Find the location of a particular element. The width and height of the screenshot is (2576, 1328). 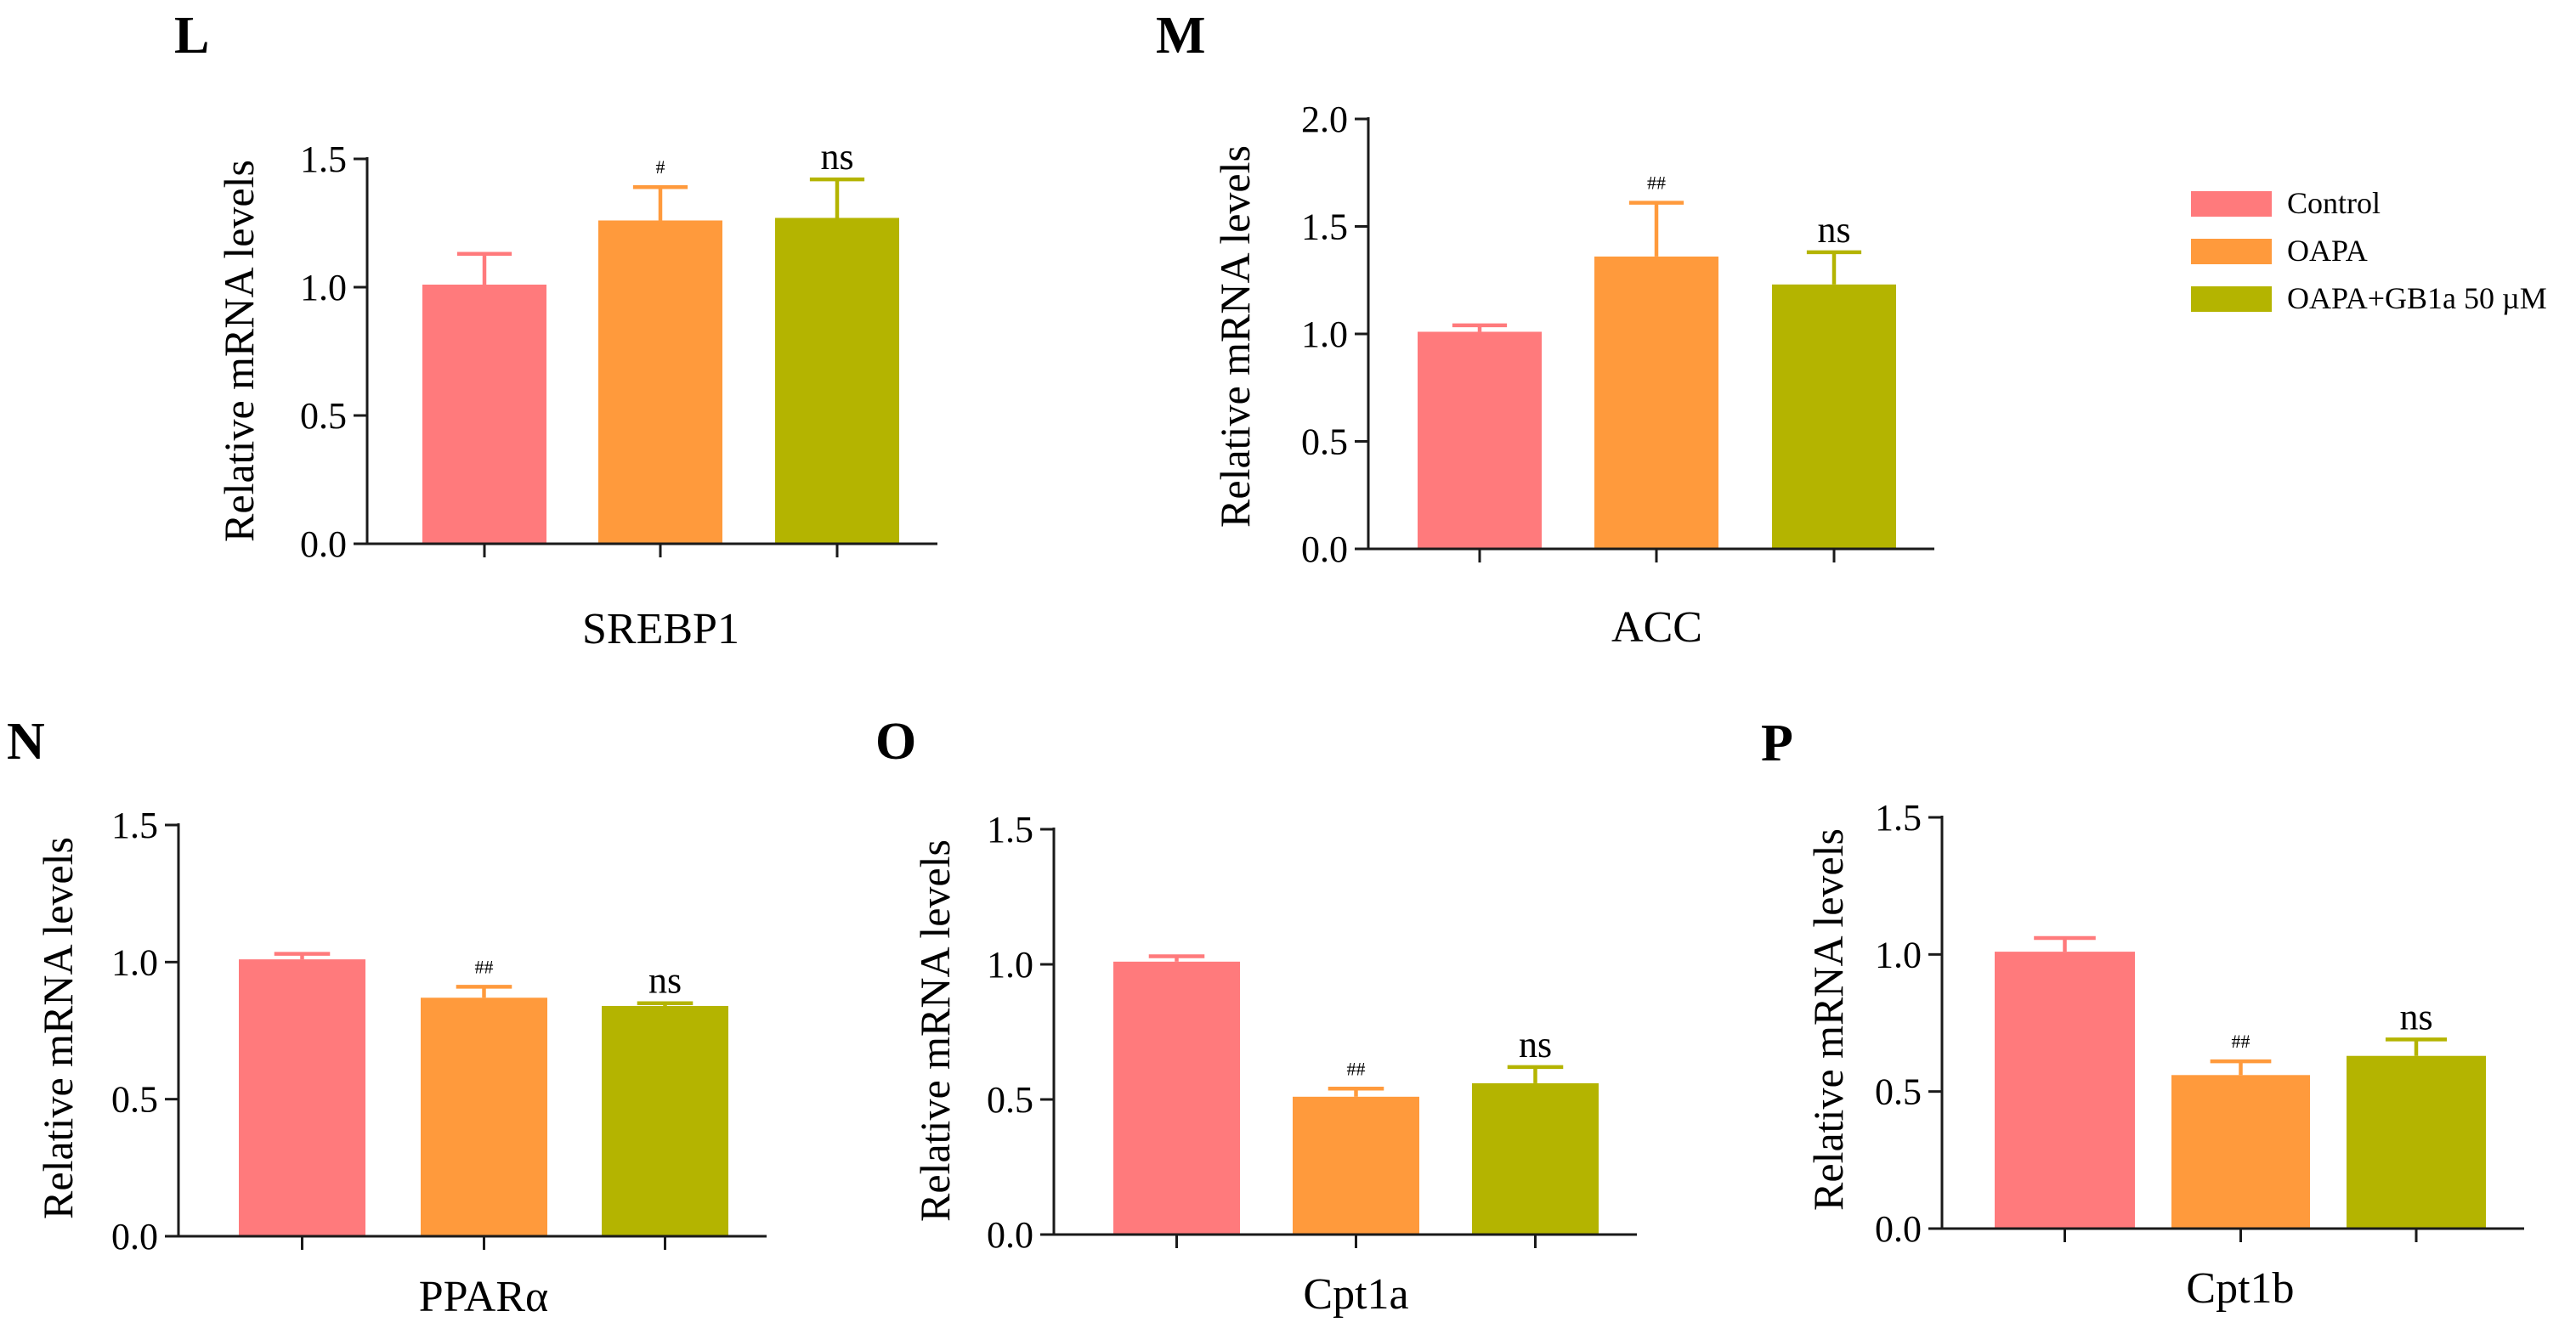

x-axis-label: SREBP1 is located at coordinates (660, 629).